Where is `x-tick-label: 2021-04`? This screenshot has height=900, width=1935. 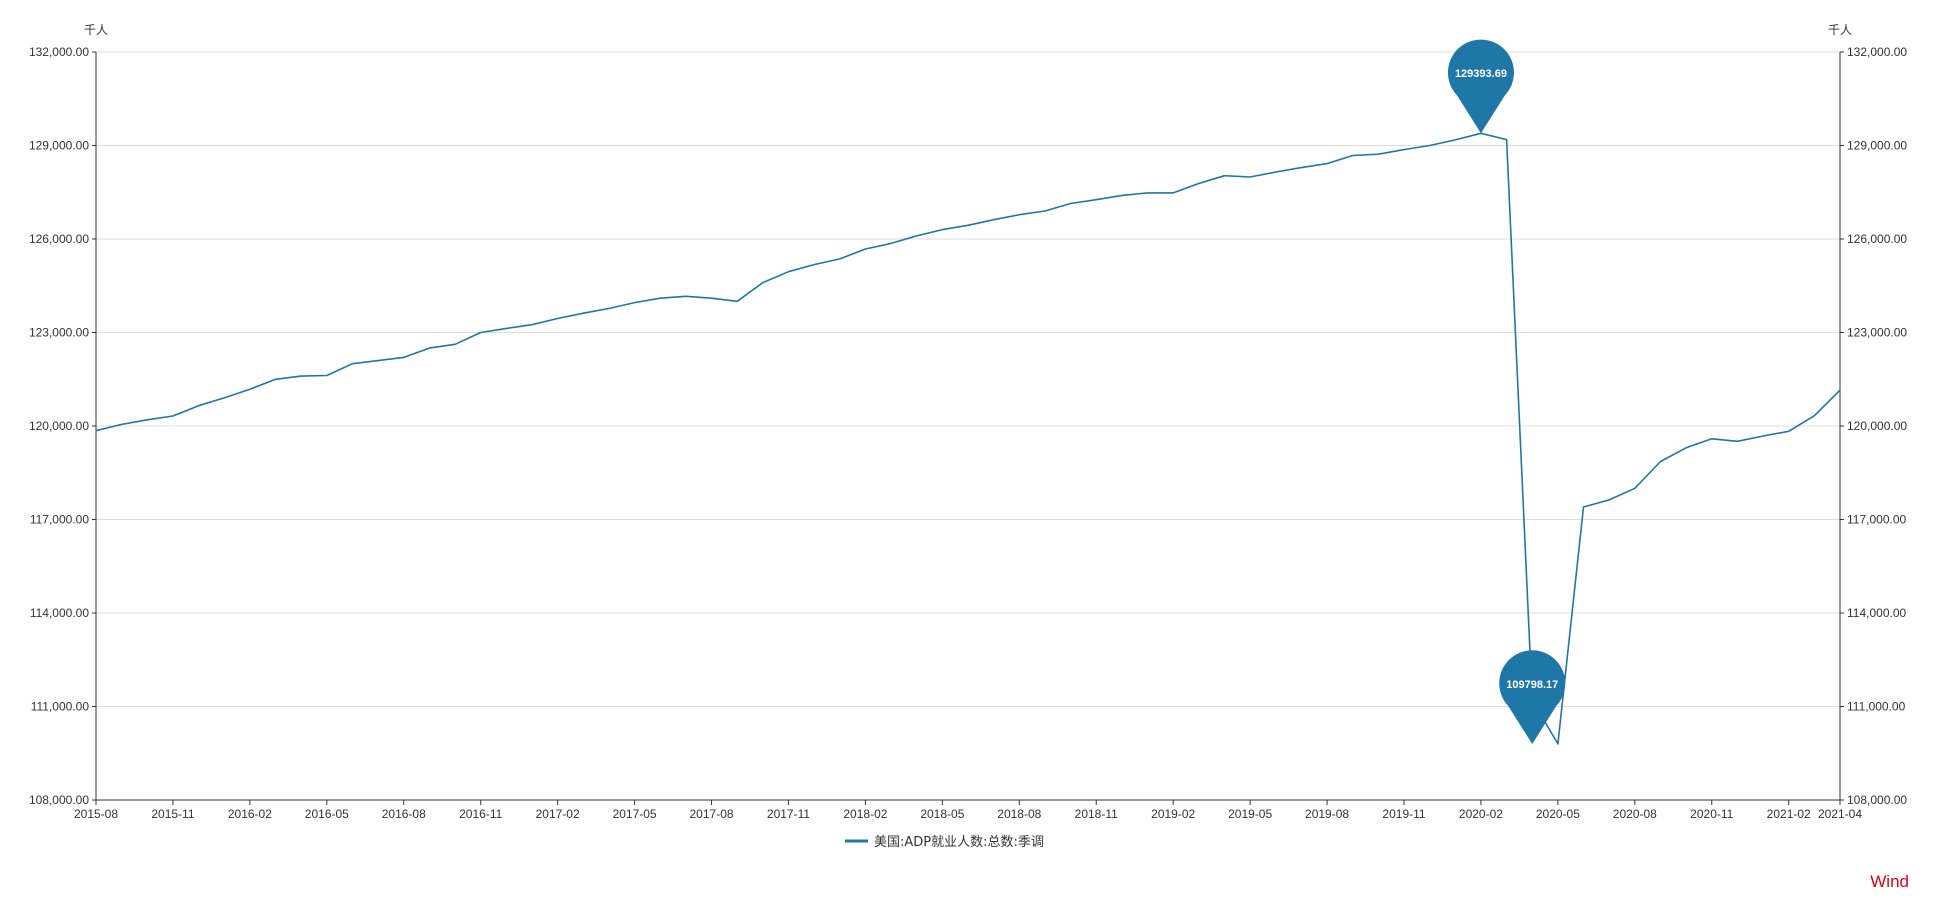
x-tick-label: 2021-04 is located at coordinates (1840, 814).